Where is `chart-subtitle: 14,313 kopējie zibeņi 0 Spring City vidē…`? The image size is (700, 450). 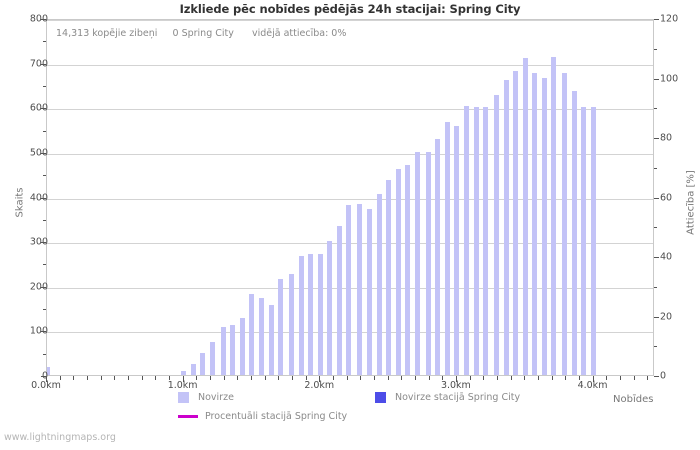 chart-subtitle: 14,313 kopējie zibeņi 0 Spring City vidē… is located at coordinates (201, 33).